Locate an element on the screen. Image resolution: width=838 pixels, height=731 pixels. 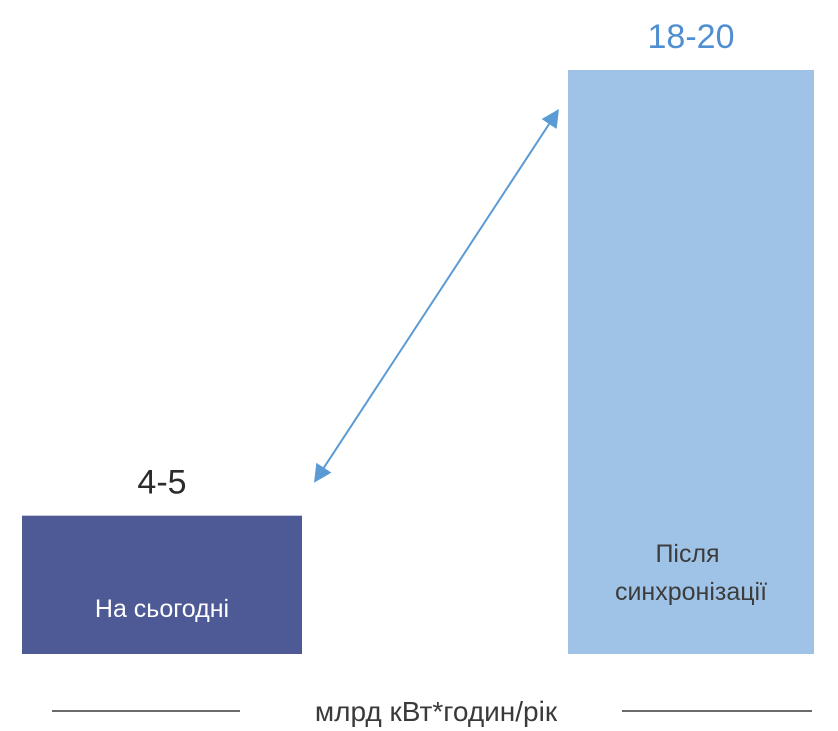
bar-label-today: На сьогодні is located at coordinates (162, 609).